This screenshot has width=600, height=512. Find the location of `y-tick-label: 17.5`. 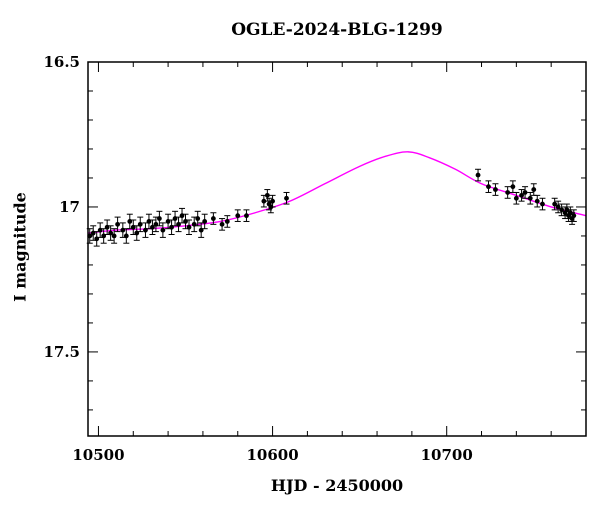

y-tick-label: 17.5 is located at coordinates (61, 352).